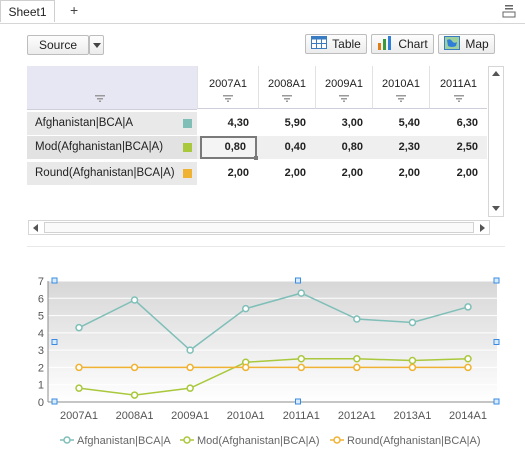  Describe the element at coordinates (295, 147) in the screenshot. I see `table-cell: 0,40` at that location.